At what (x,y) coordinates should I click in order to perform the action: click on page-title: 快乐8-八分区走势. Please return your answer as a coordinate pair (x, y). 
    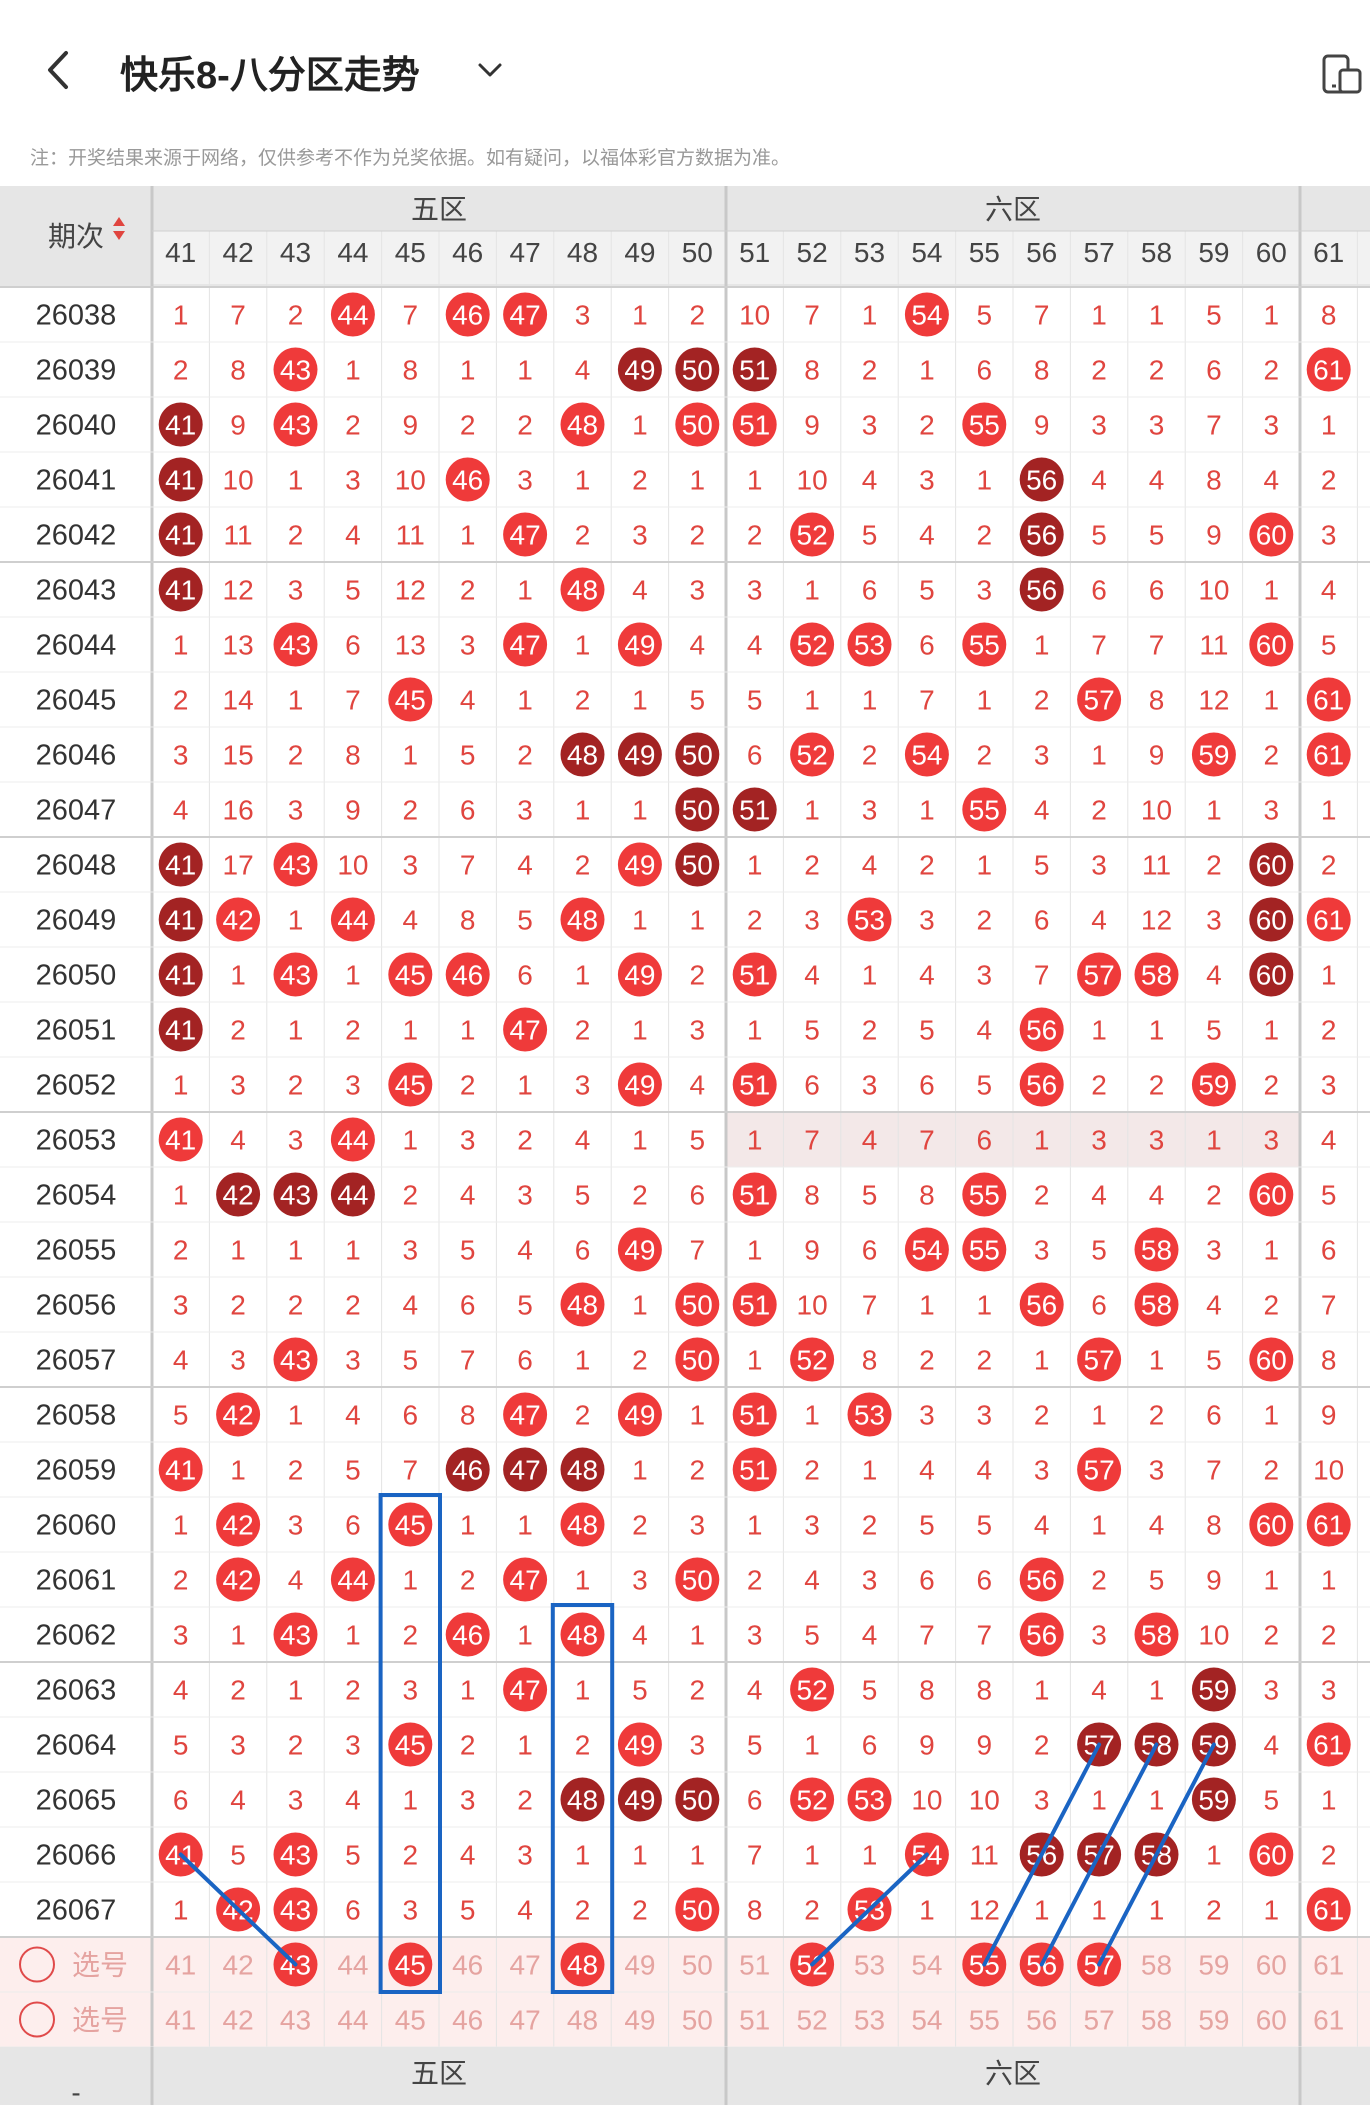
    Looking at the image, I should click on (270, 76).